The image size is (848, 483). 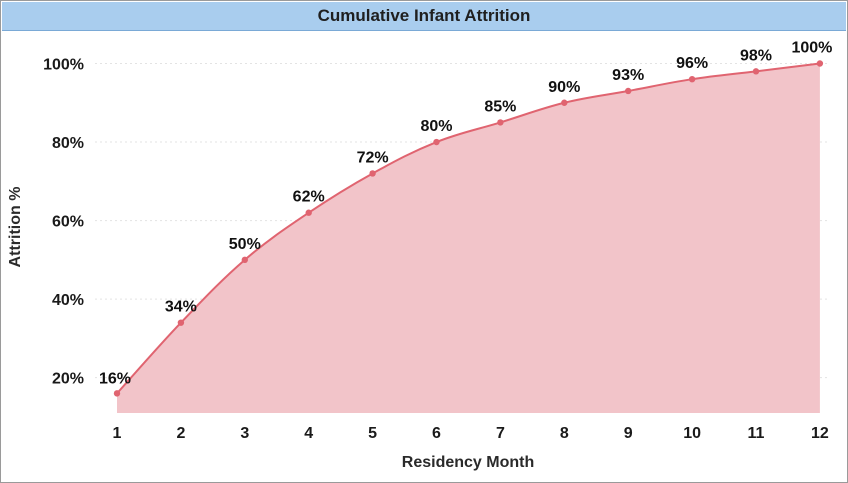 What do you see at coordinates (15, 227) in the screenshot?
I see `y-axis-title: Attrition %` at bounding box center [15, 227].